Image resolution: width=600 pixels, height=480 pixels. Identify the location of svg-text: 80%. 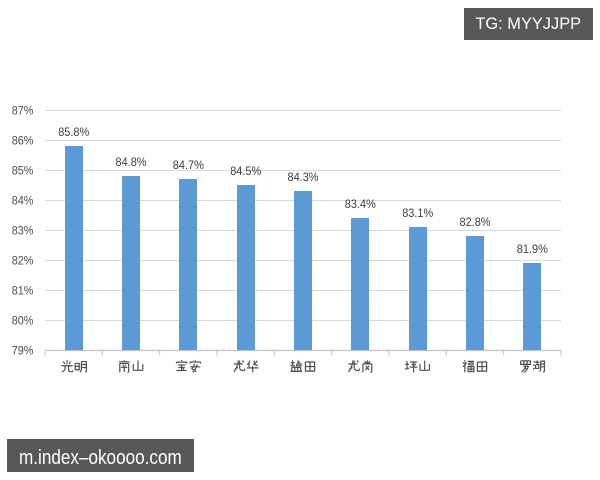
(23, 321).